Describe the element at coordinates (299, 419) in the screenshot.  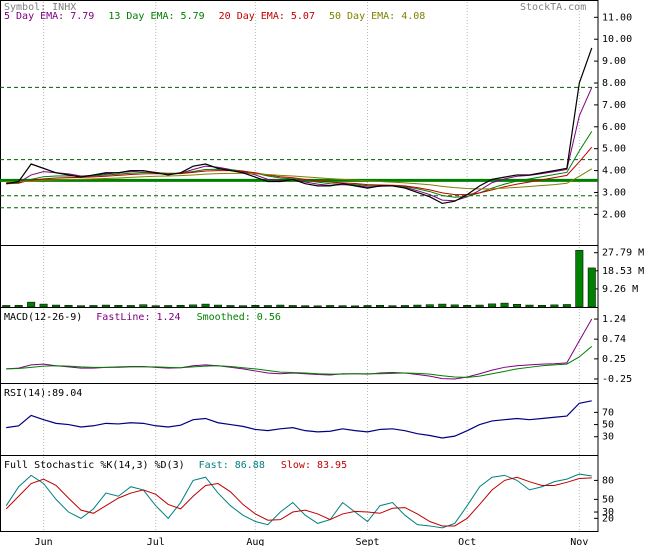
I see `value-line` at that location.